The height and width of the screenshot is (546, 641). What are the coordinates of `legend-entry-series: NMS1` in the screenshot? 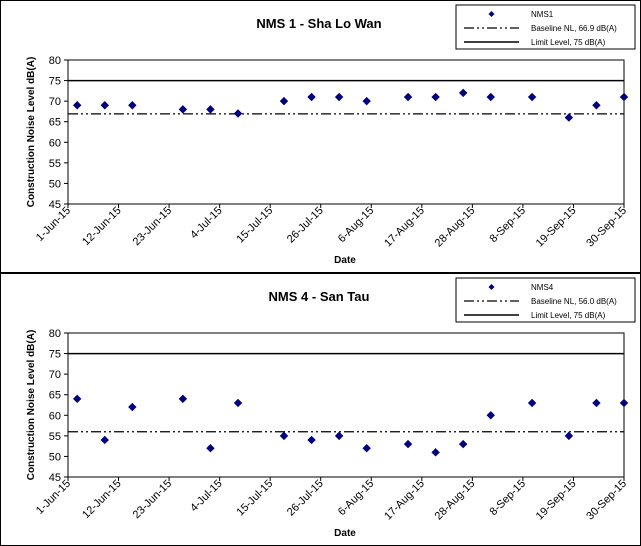 It's located at (542, 14).